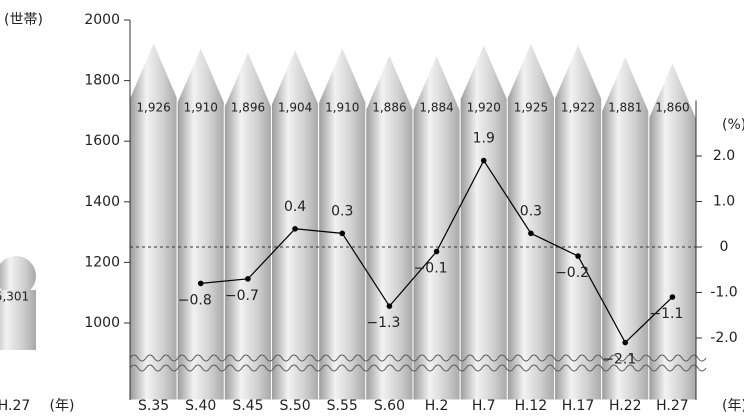 This screenshot has height=419, width=744. What do you see at coordinates (14, 297) in the screenshot?
I see `fragment-value: 5,301` at bounding box center [14, 297].